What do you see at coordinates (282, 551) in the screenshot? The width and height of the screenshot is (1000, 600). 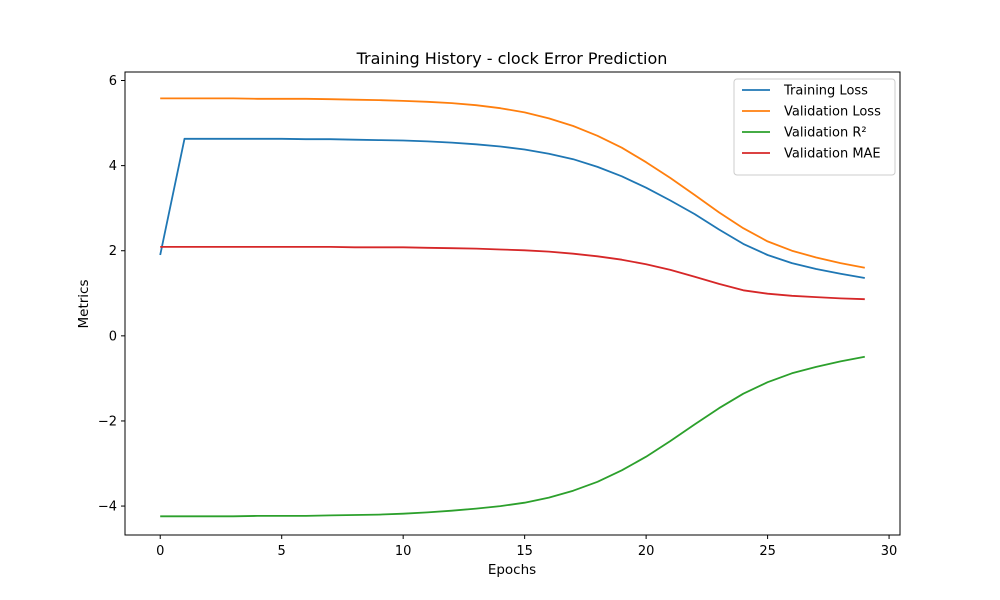 I see `x-tick-label: 5` at bounding box center [282, 551].